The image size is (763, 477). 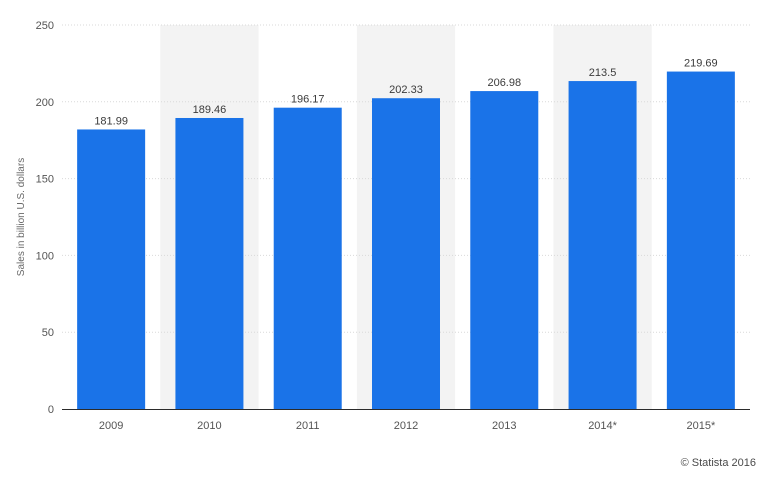 I want to click on x-tick-label: 2013, so click(x=504, y=426).